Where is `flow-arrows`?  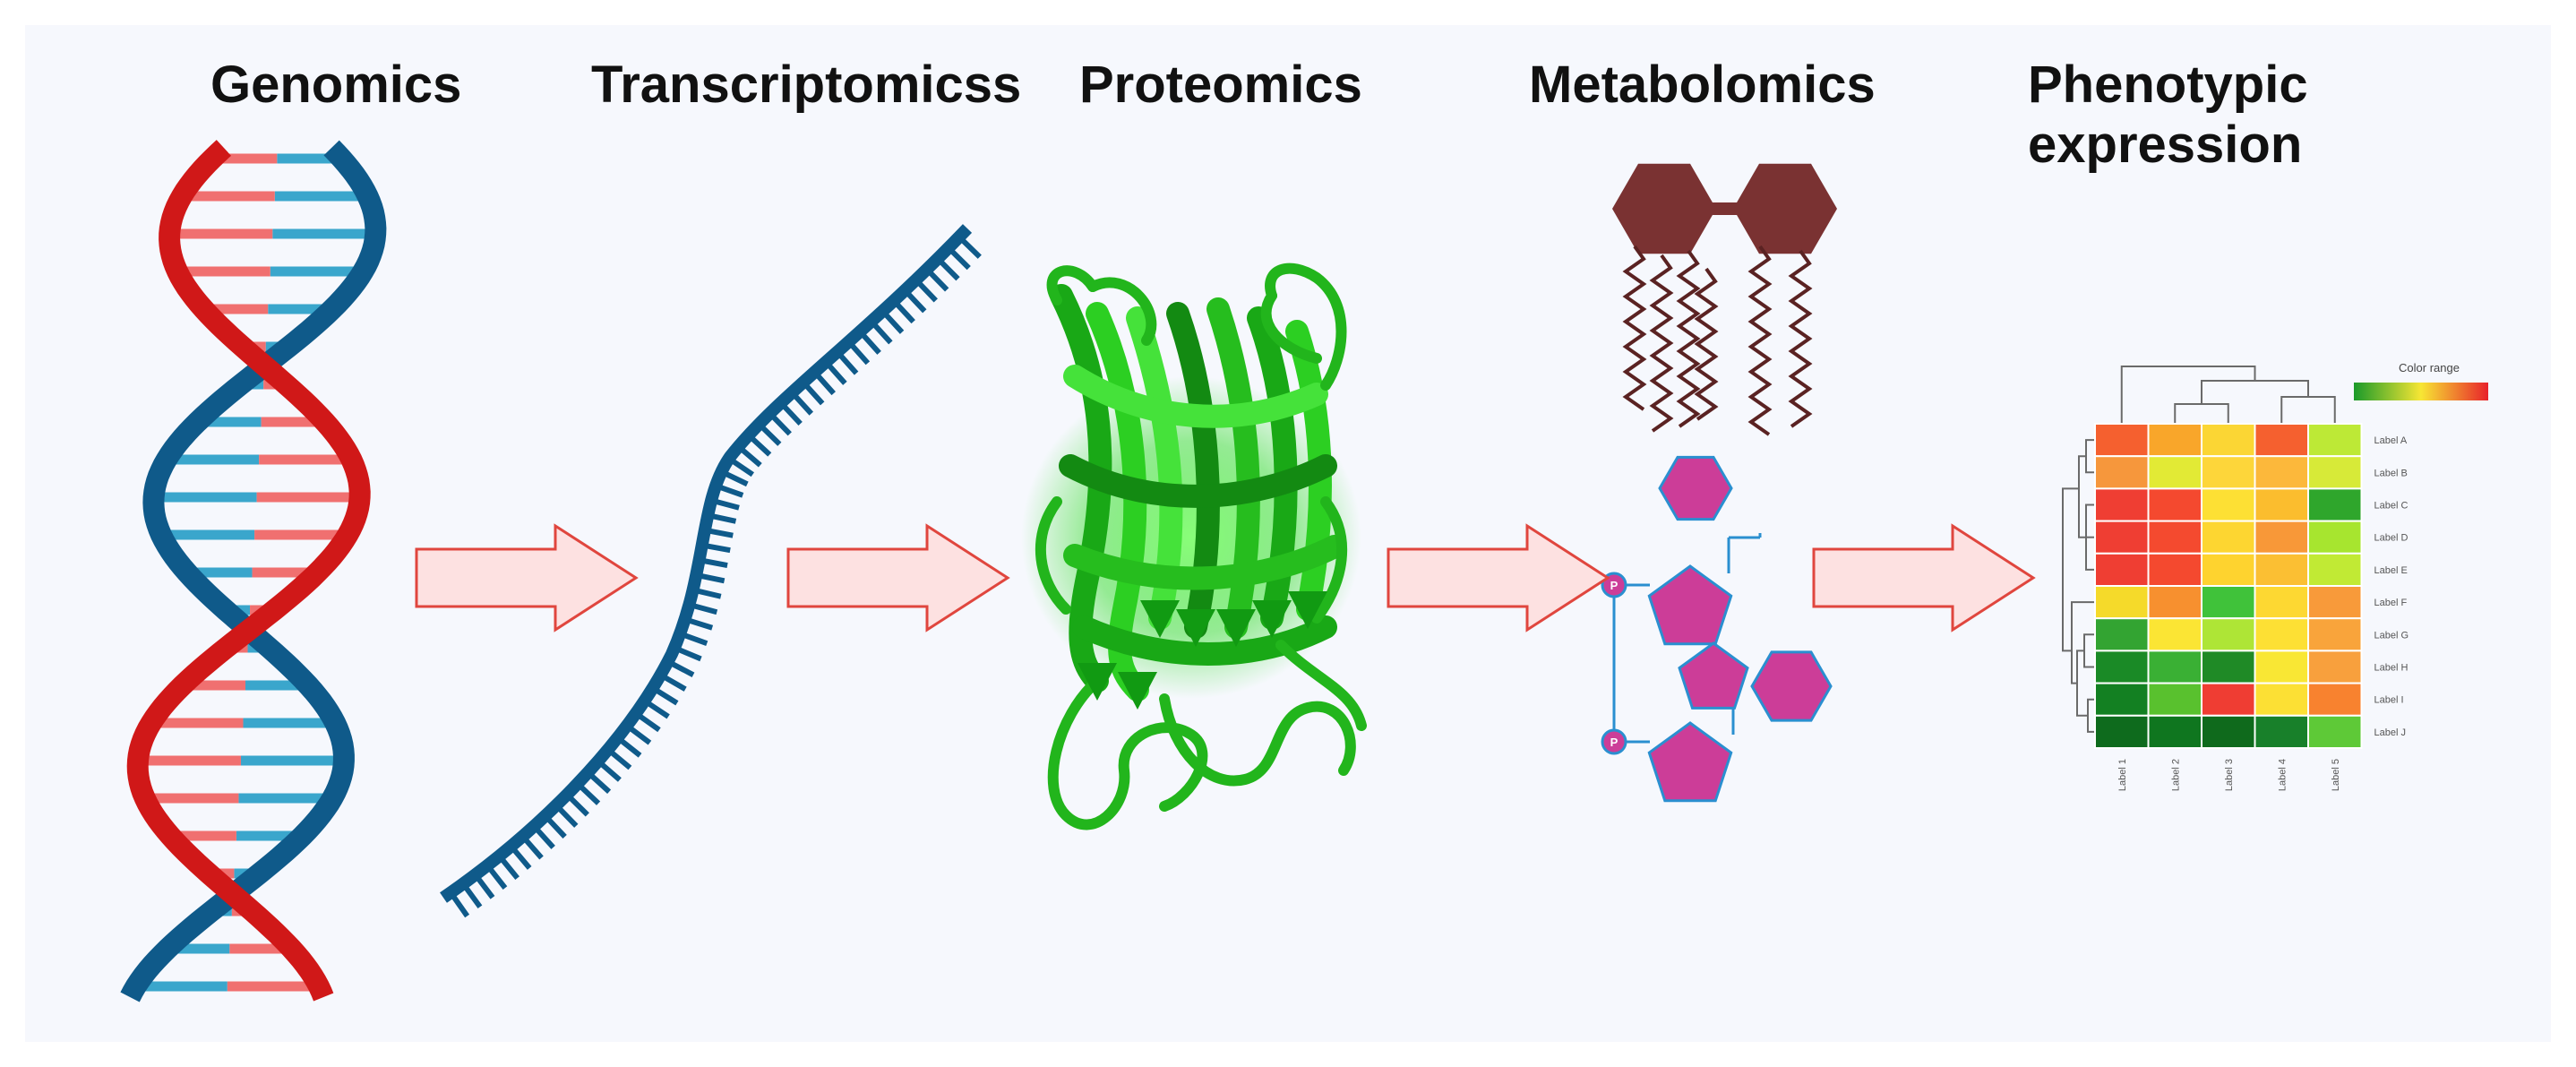 flow-arrows is located at coordinates (1225, 577).